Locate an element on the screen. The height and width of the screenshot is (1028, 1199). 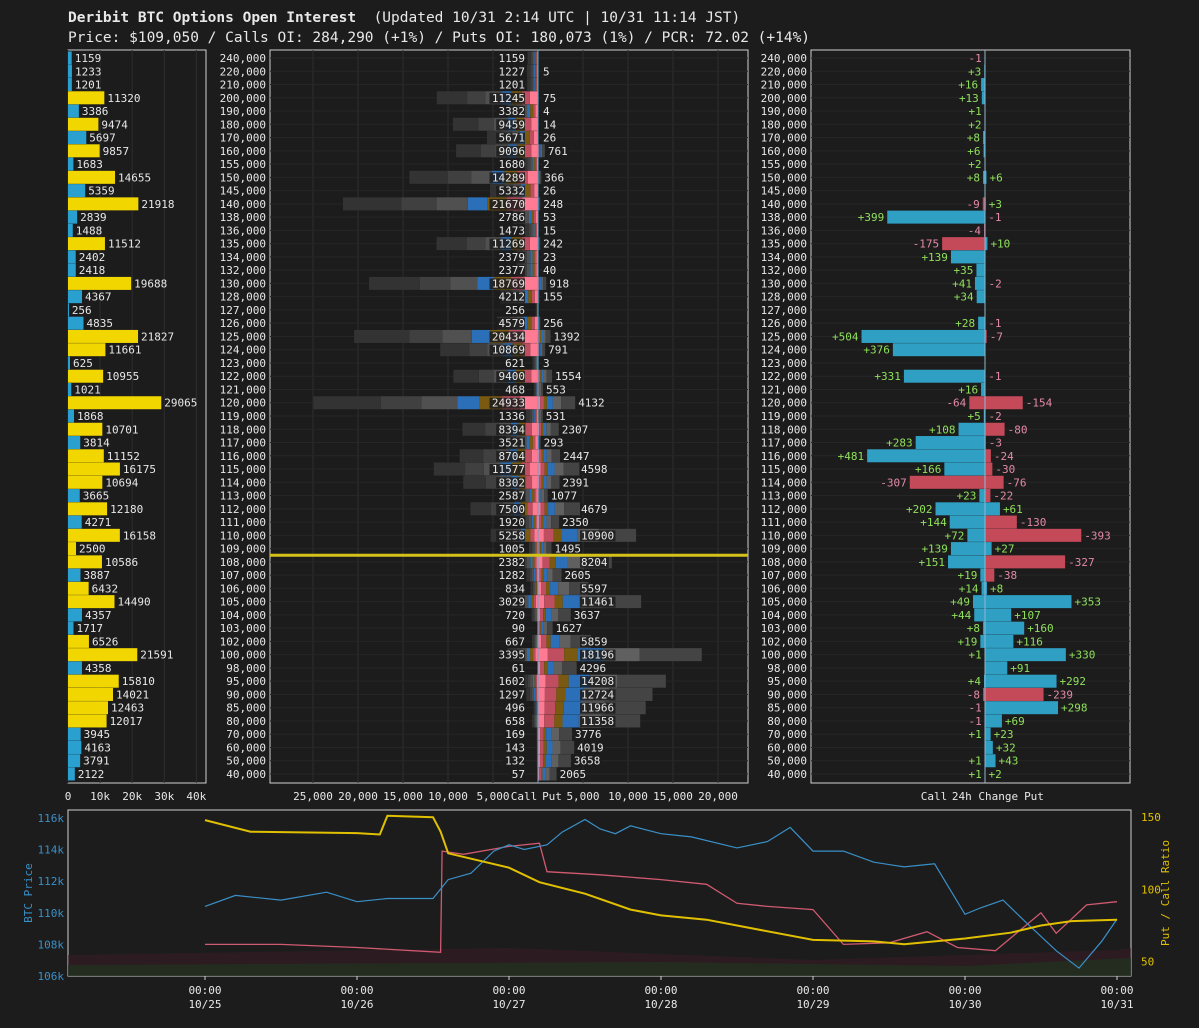
panel4-x-tick-time: 00:00 is located at coordinates (812, 990).